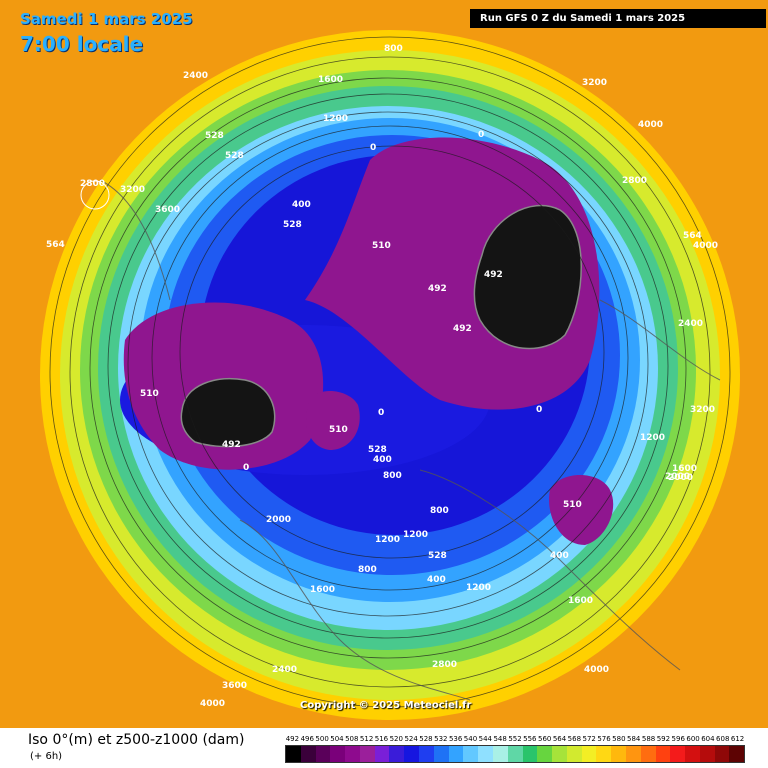 The width and height of the screenshot is (768, 768). What do you see at coordinates (604, 739) in the screenshot?
I see `legend-scale-label: 576` at bounding box center [604, 739].